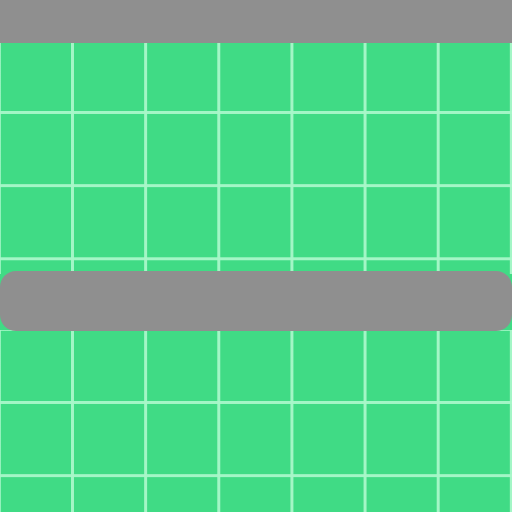 The width and height of the screenshot is (512, 512). What do you see at coordinates (256, 21) in the screenshot?
I see `path-top` at bounding box center [256, 21].